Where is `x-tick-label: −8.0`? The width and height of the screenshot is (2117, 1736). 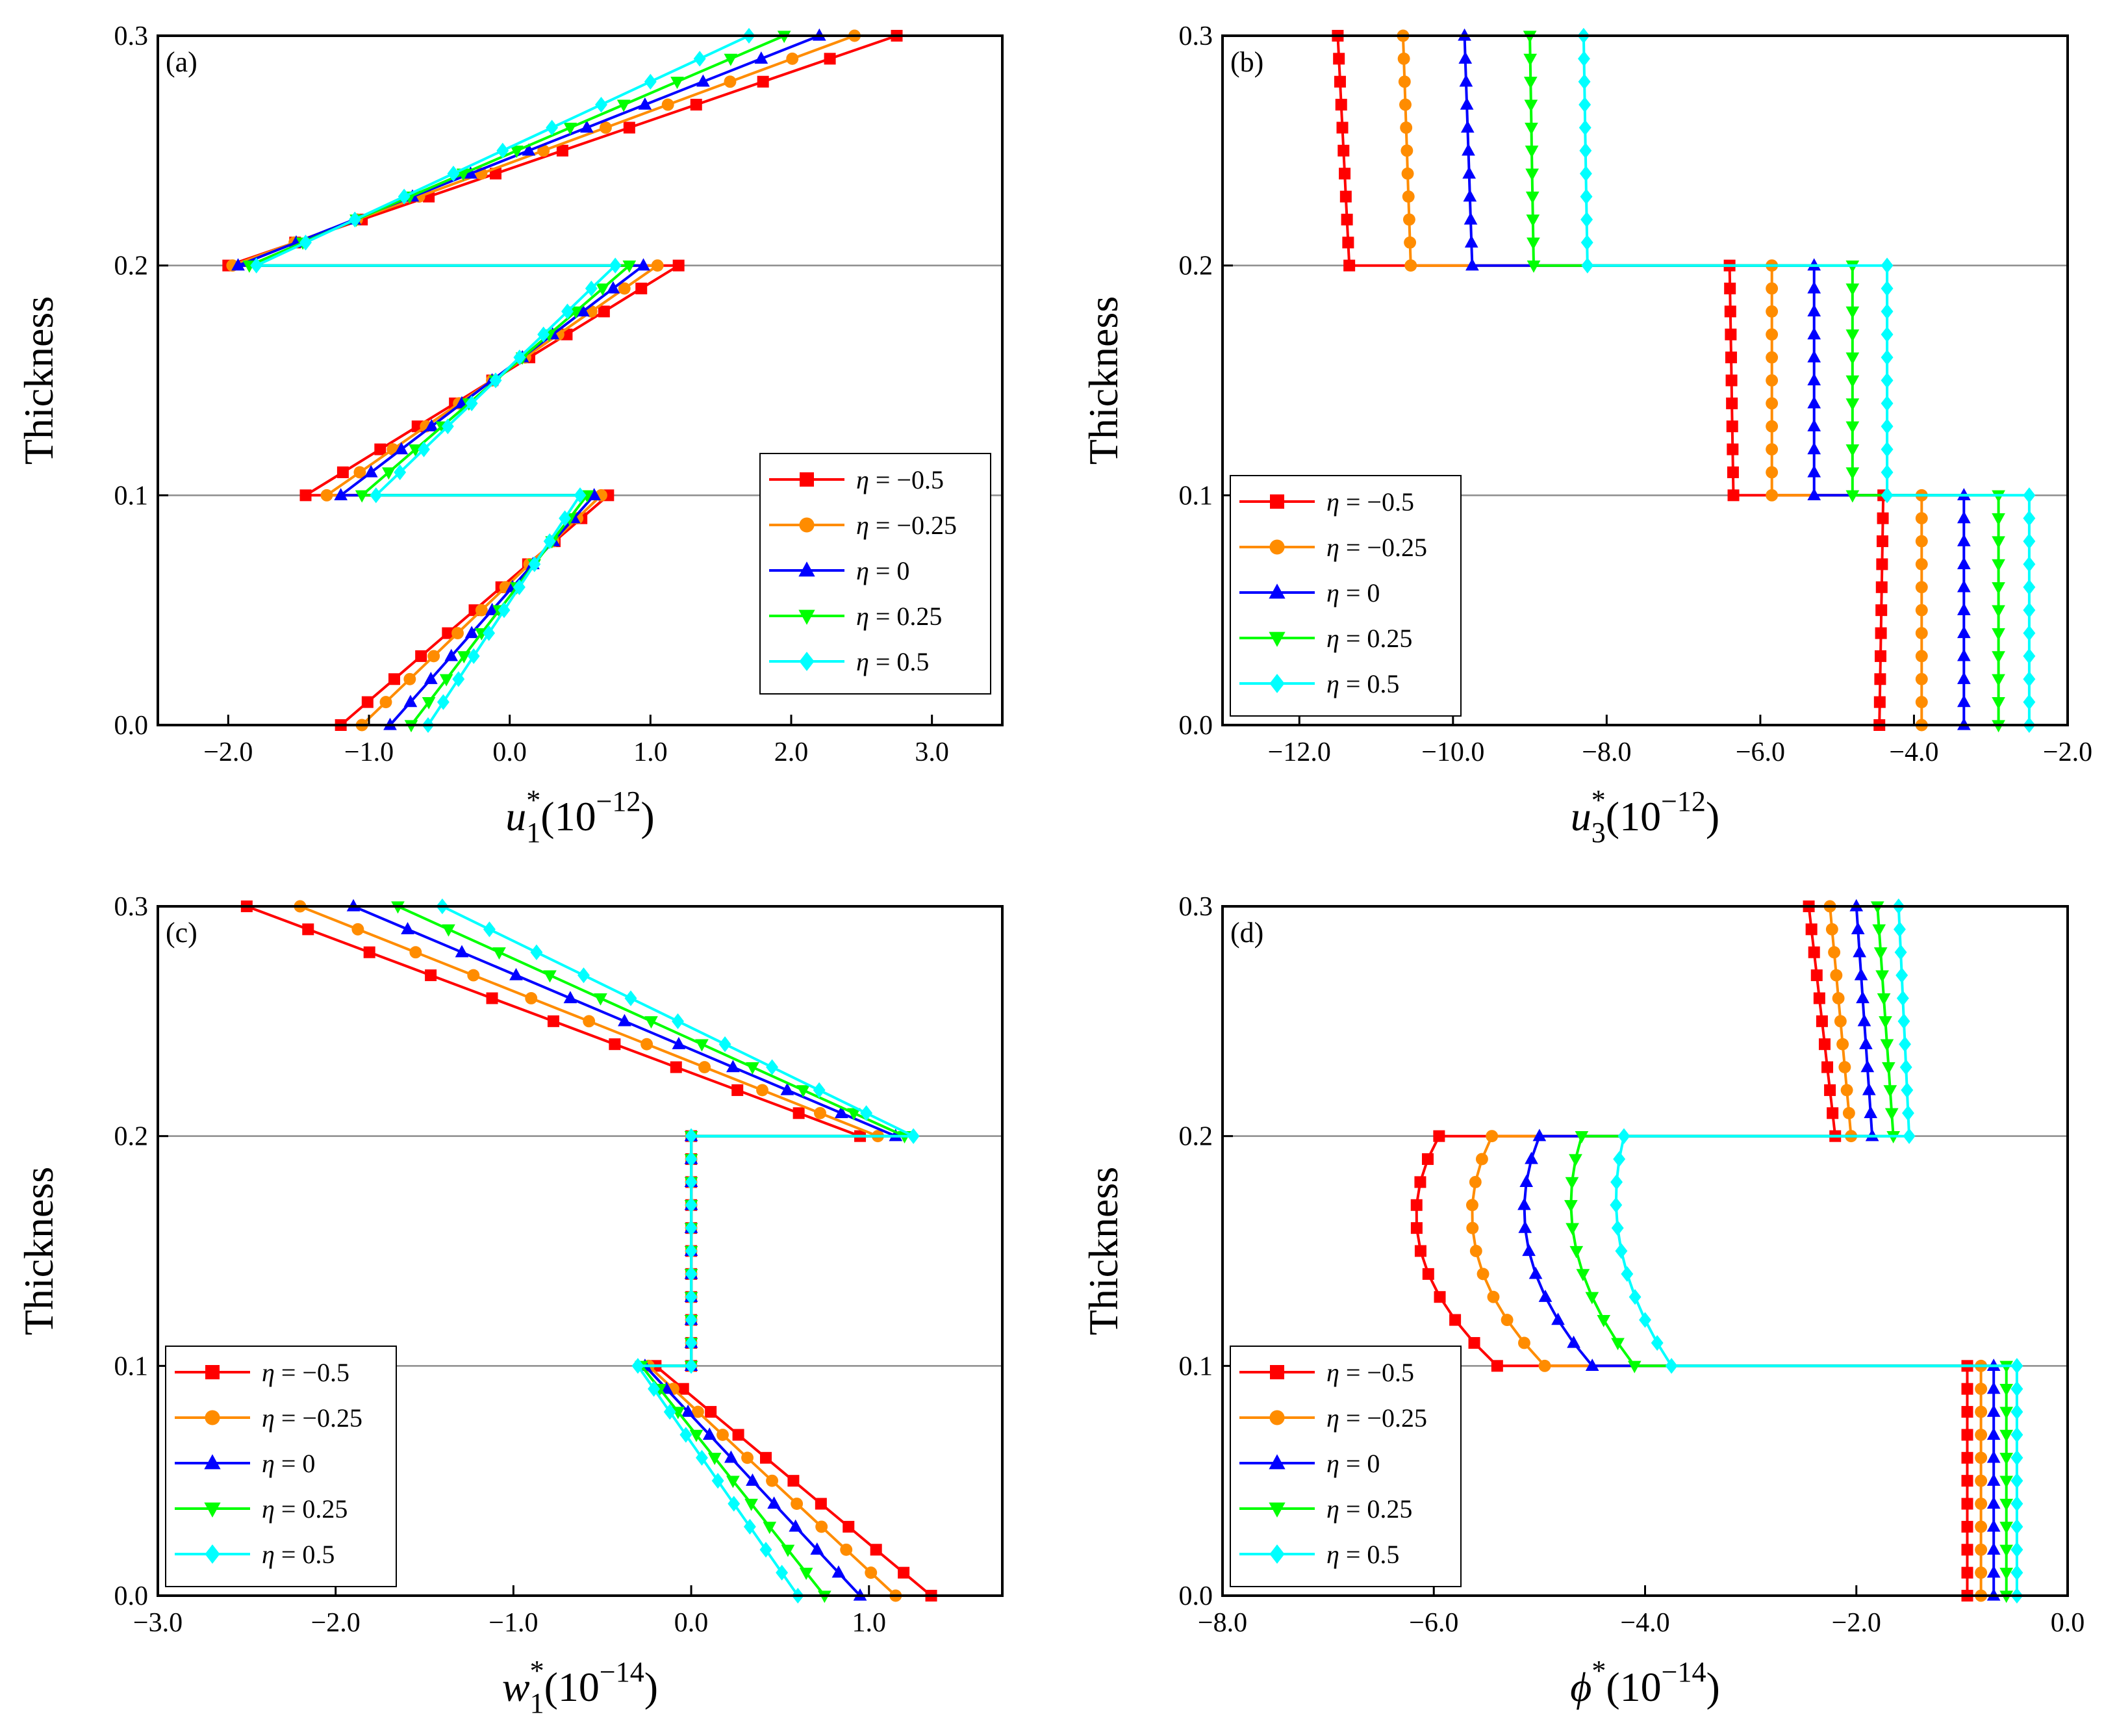
x-tick-label: −8.0 is located at coordinates (1222, 1623).